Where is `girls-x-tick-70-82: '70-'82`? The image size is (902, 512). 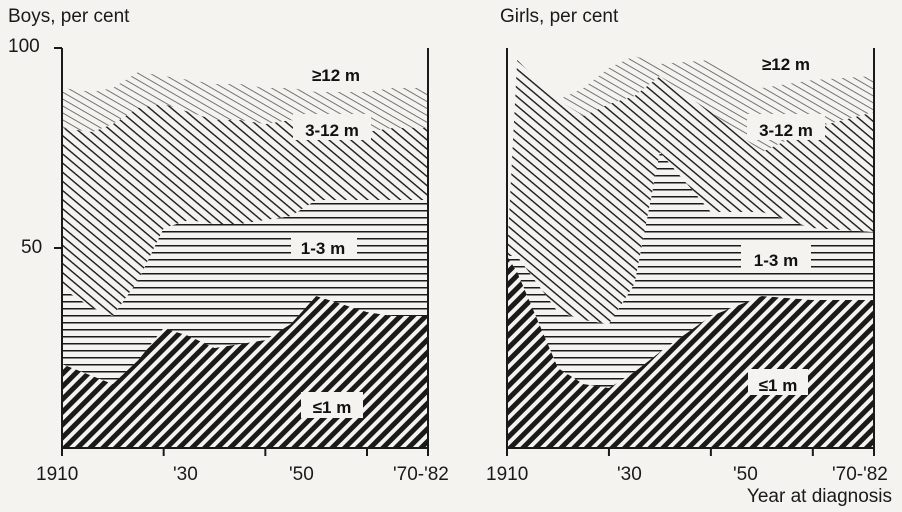 girls-x-tick-70-82: '70-'82 is located at coordinates (860, 474).